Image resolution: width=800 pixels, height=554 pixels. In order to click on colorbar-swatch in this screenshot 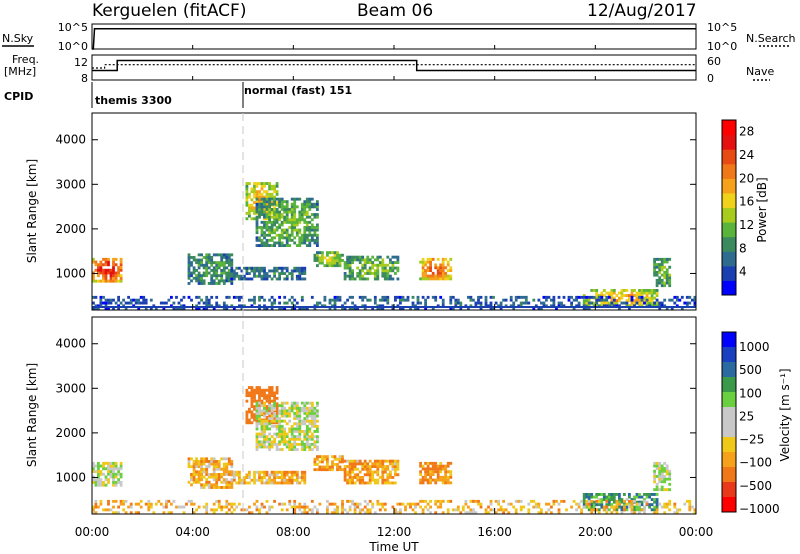, I will do `click(729, 370)`.